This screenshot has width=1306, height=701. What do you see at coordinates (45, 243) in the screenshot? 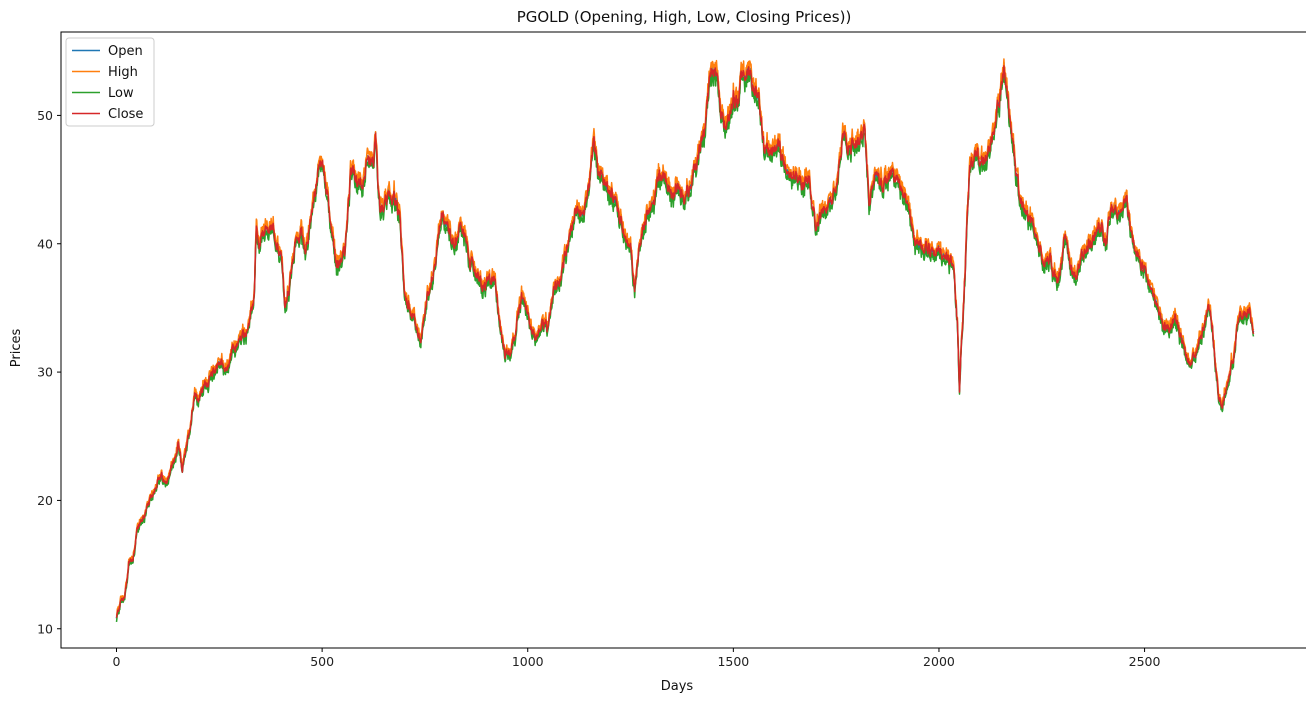
I see `y-tick-label: 40` at bounding box center [45, 243].